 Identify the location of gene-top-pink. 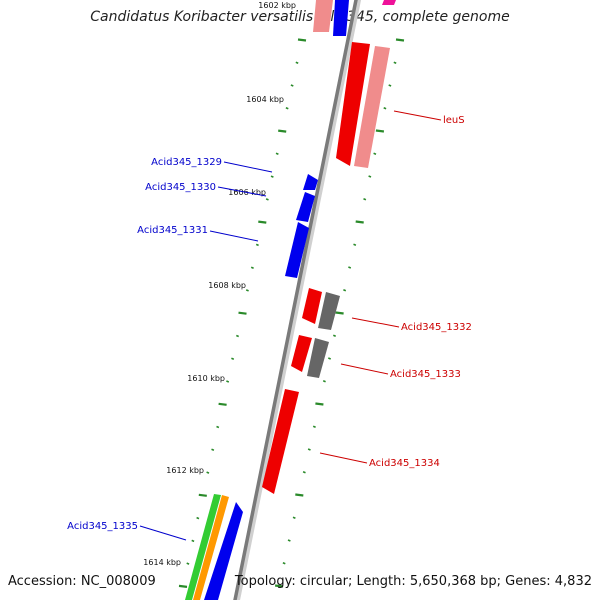
(323, 16).